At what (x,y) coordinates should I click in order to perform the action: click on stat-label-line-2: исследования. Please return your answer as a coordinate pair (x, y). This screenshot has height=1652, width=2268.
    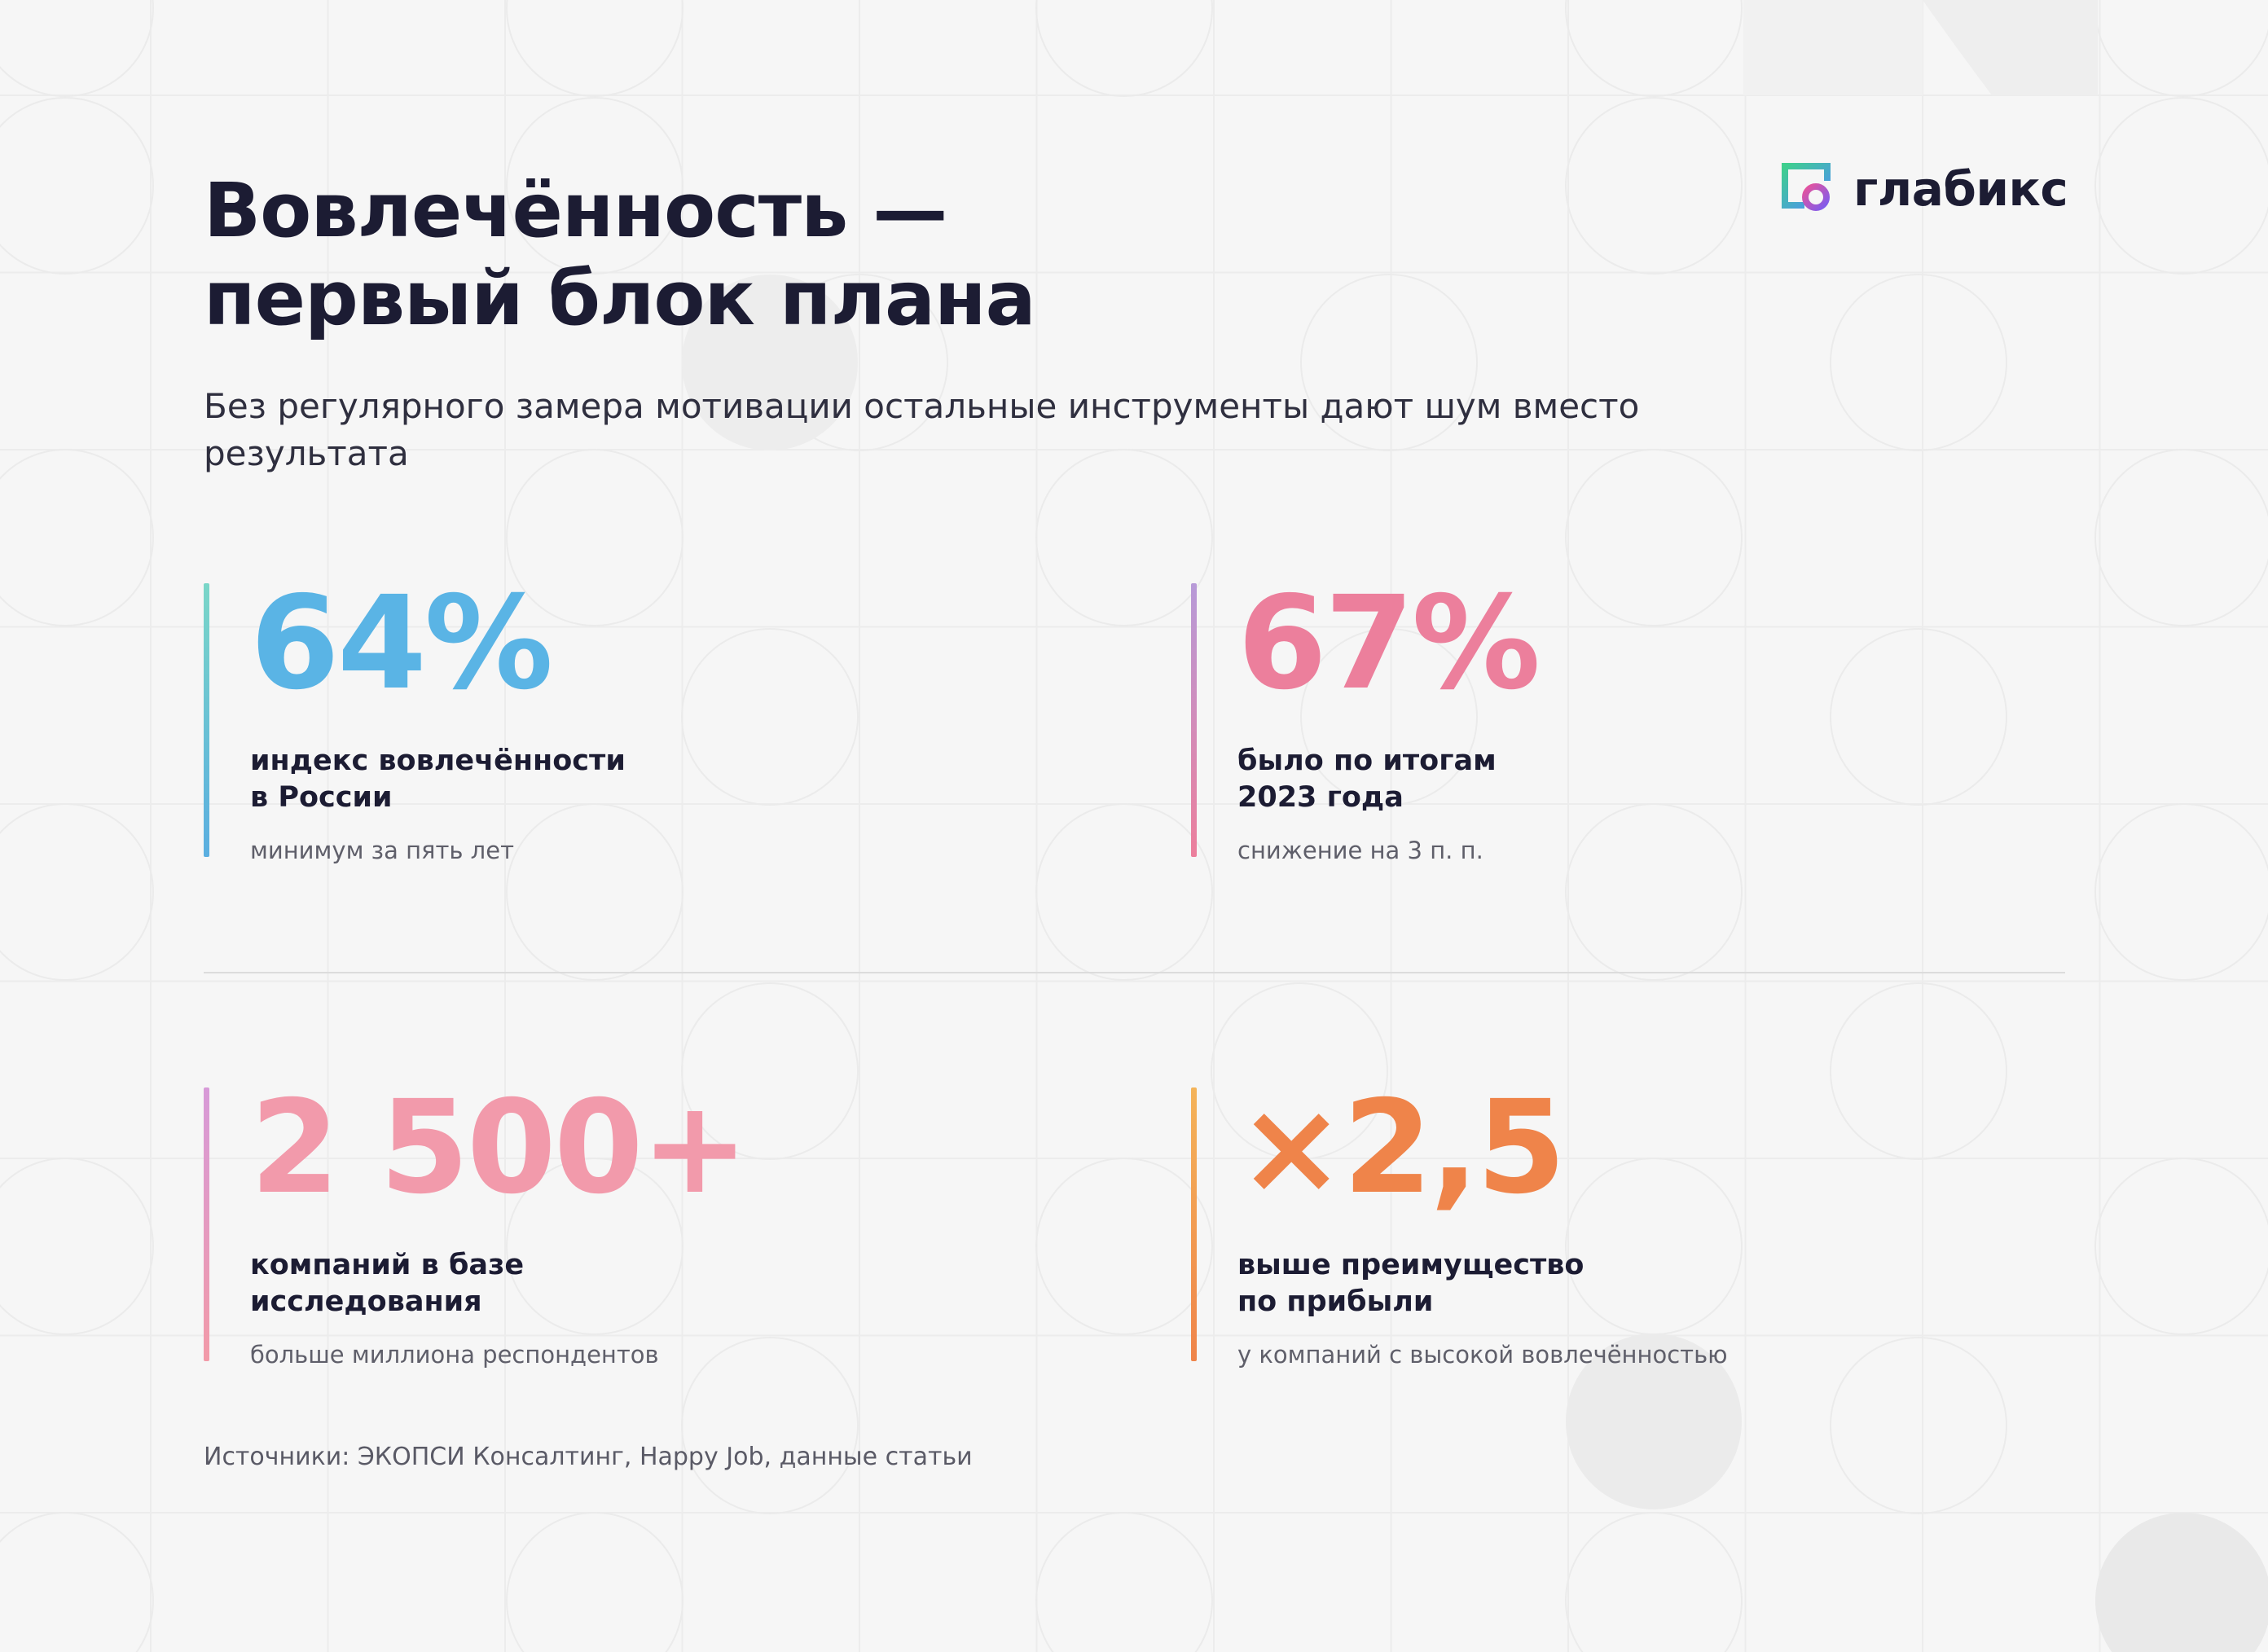
    Looking at the image, I should click on (366, 1301).